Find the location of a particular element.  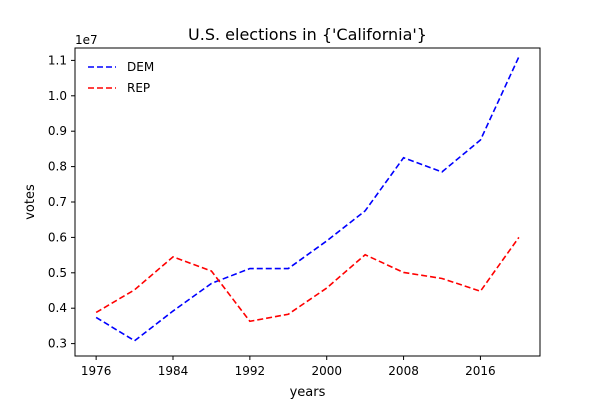

y-tick-label: 1.1 is located at coordinates (57, 60).